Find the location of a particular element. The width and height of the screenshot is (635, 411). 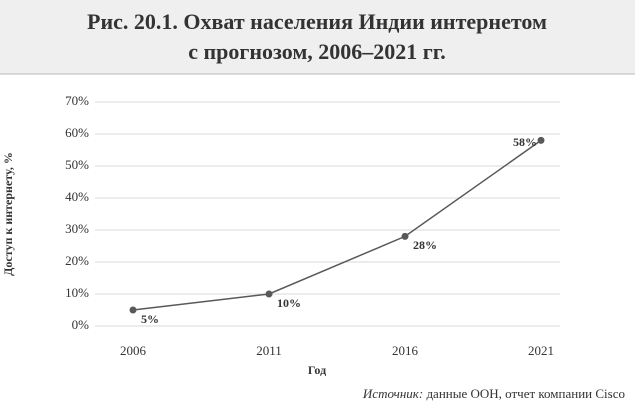

y-tick-label: 70% is located at coordinates (77, 100).